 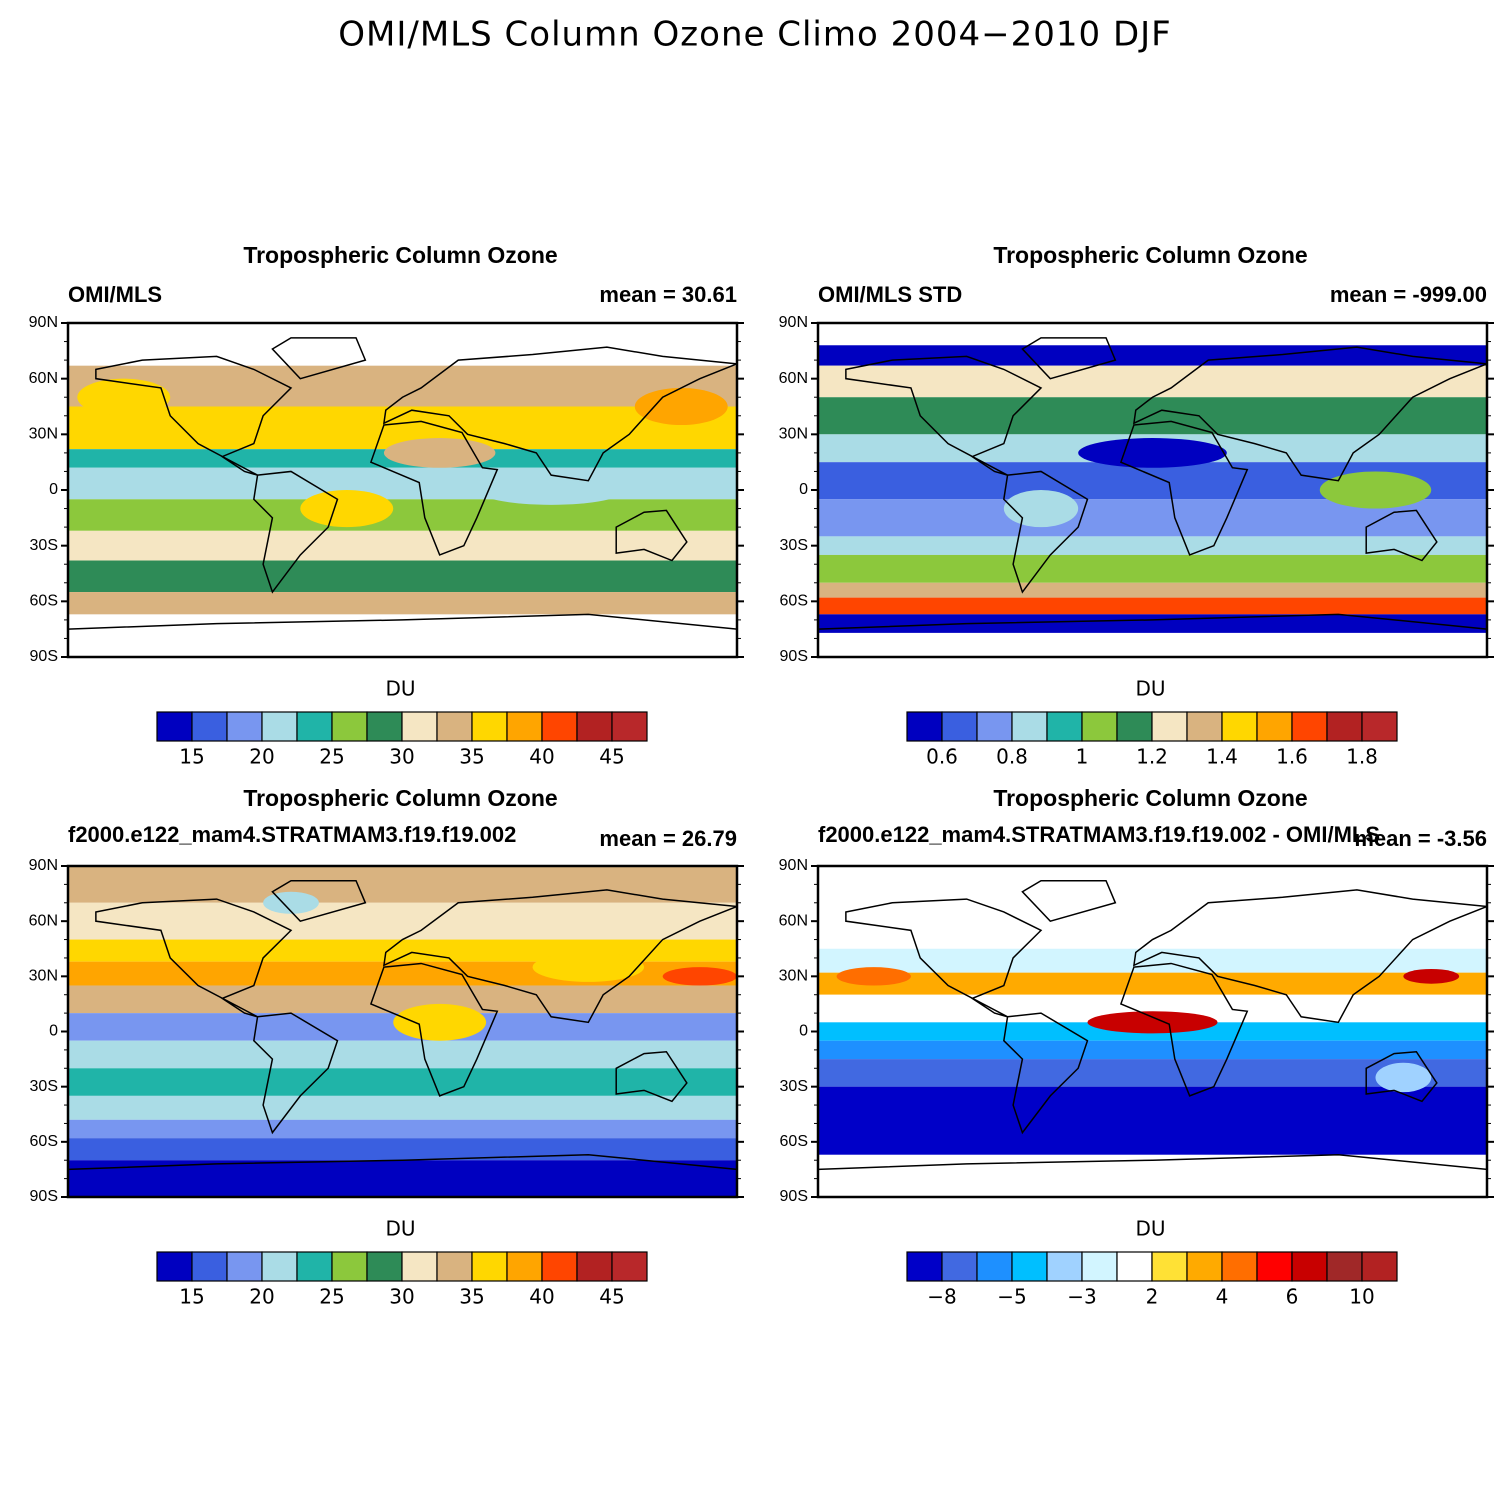 What do you see at coordinates (1420, 838) in the screenshot?
I see `right-string: mean = -3.56` at bounding box center [1420, 838].